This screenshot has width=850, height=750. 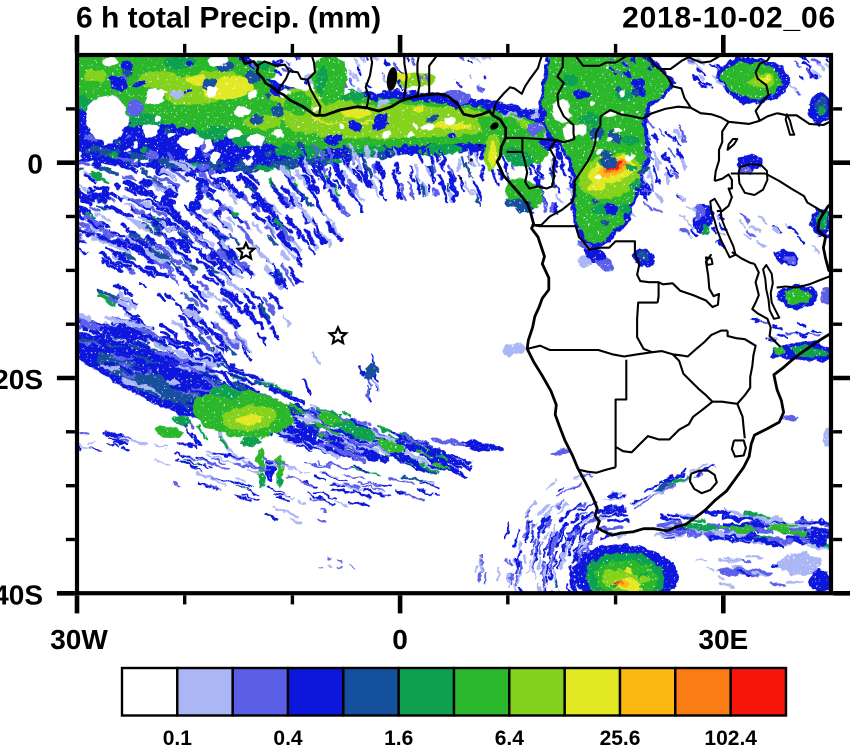 I want to click on svg-text: 40S, so click(x=21, y=594).